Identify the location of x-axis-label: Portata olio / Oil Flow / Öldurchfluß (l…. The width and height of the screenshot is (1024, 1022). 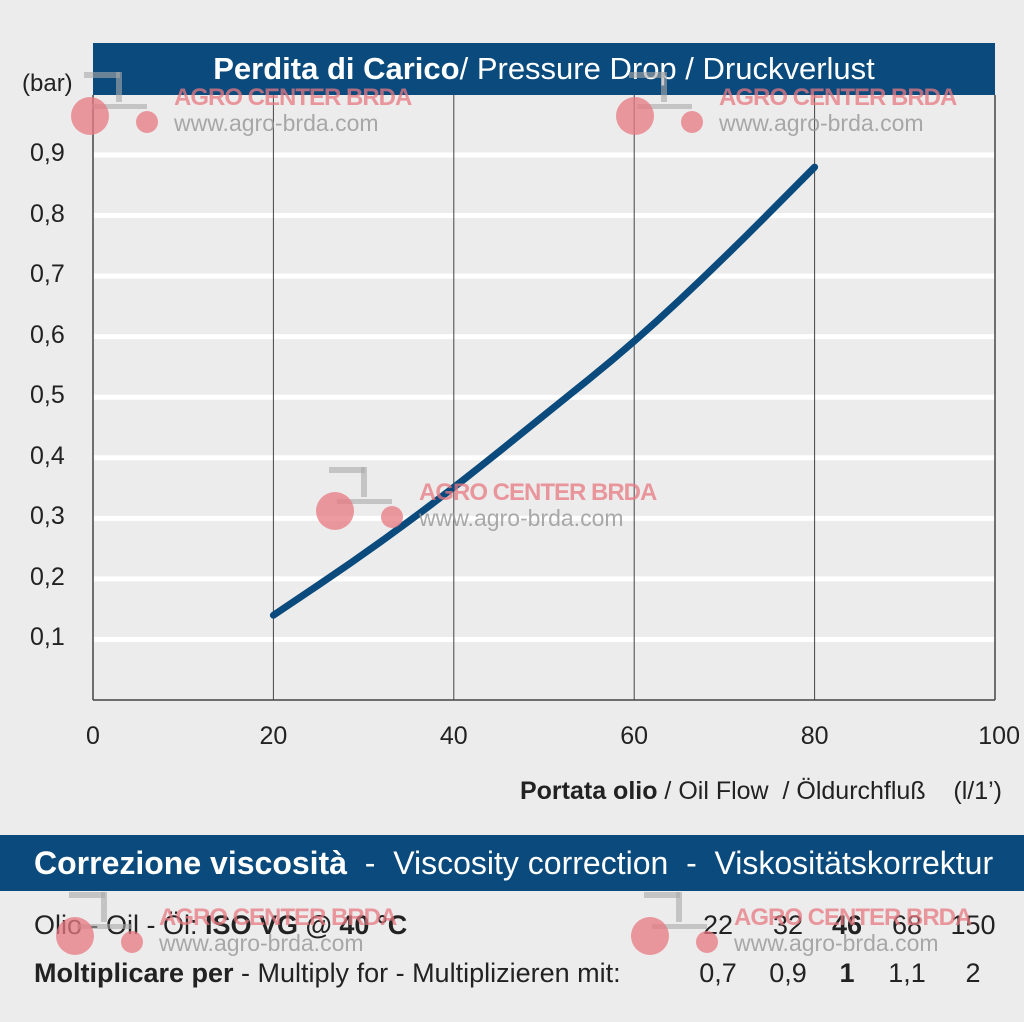
(761, 791).